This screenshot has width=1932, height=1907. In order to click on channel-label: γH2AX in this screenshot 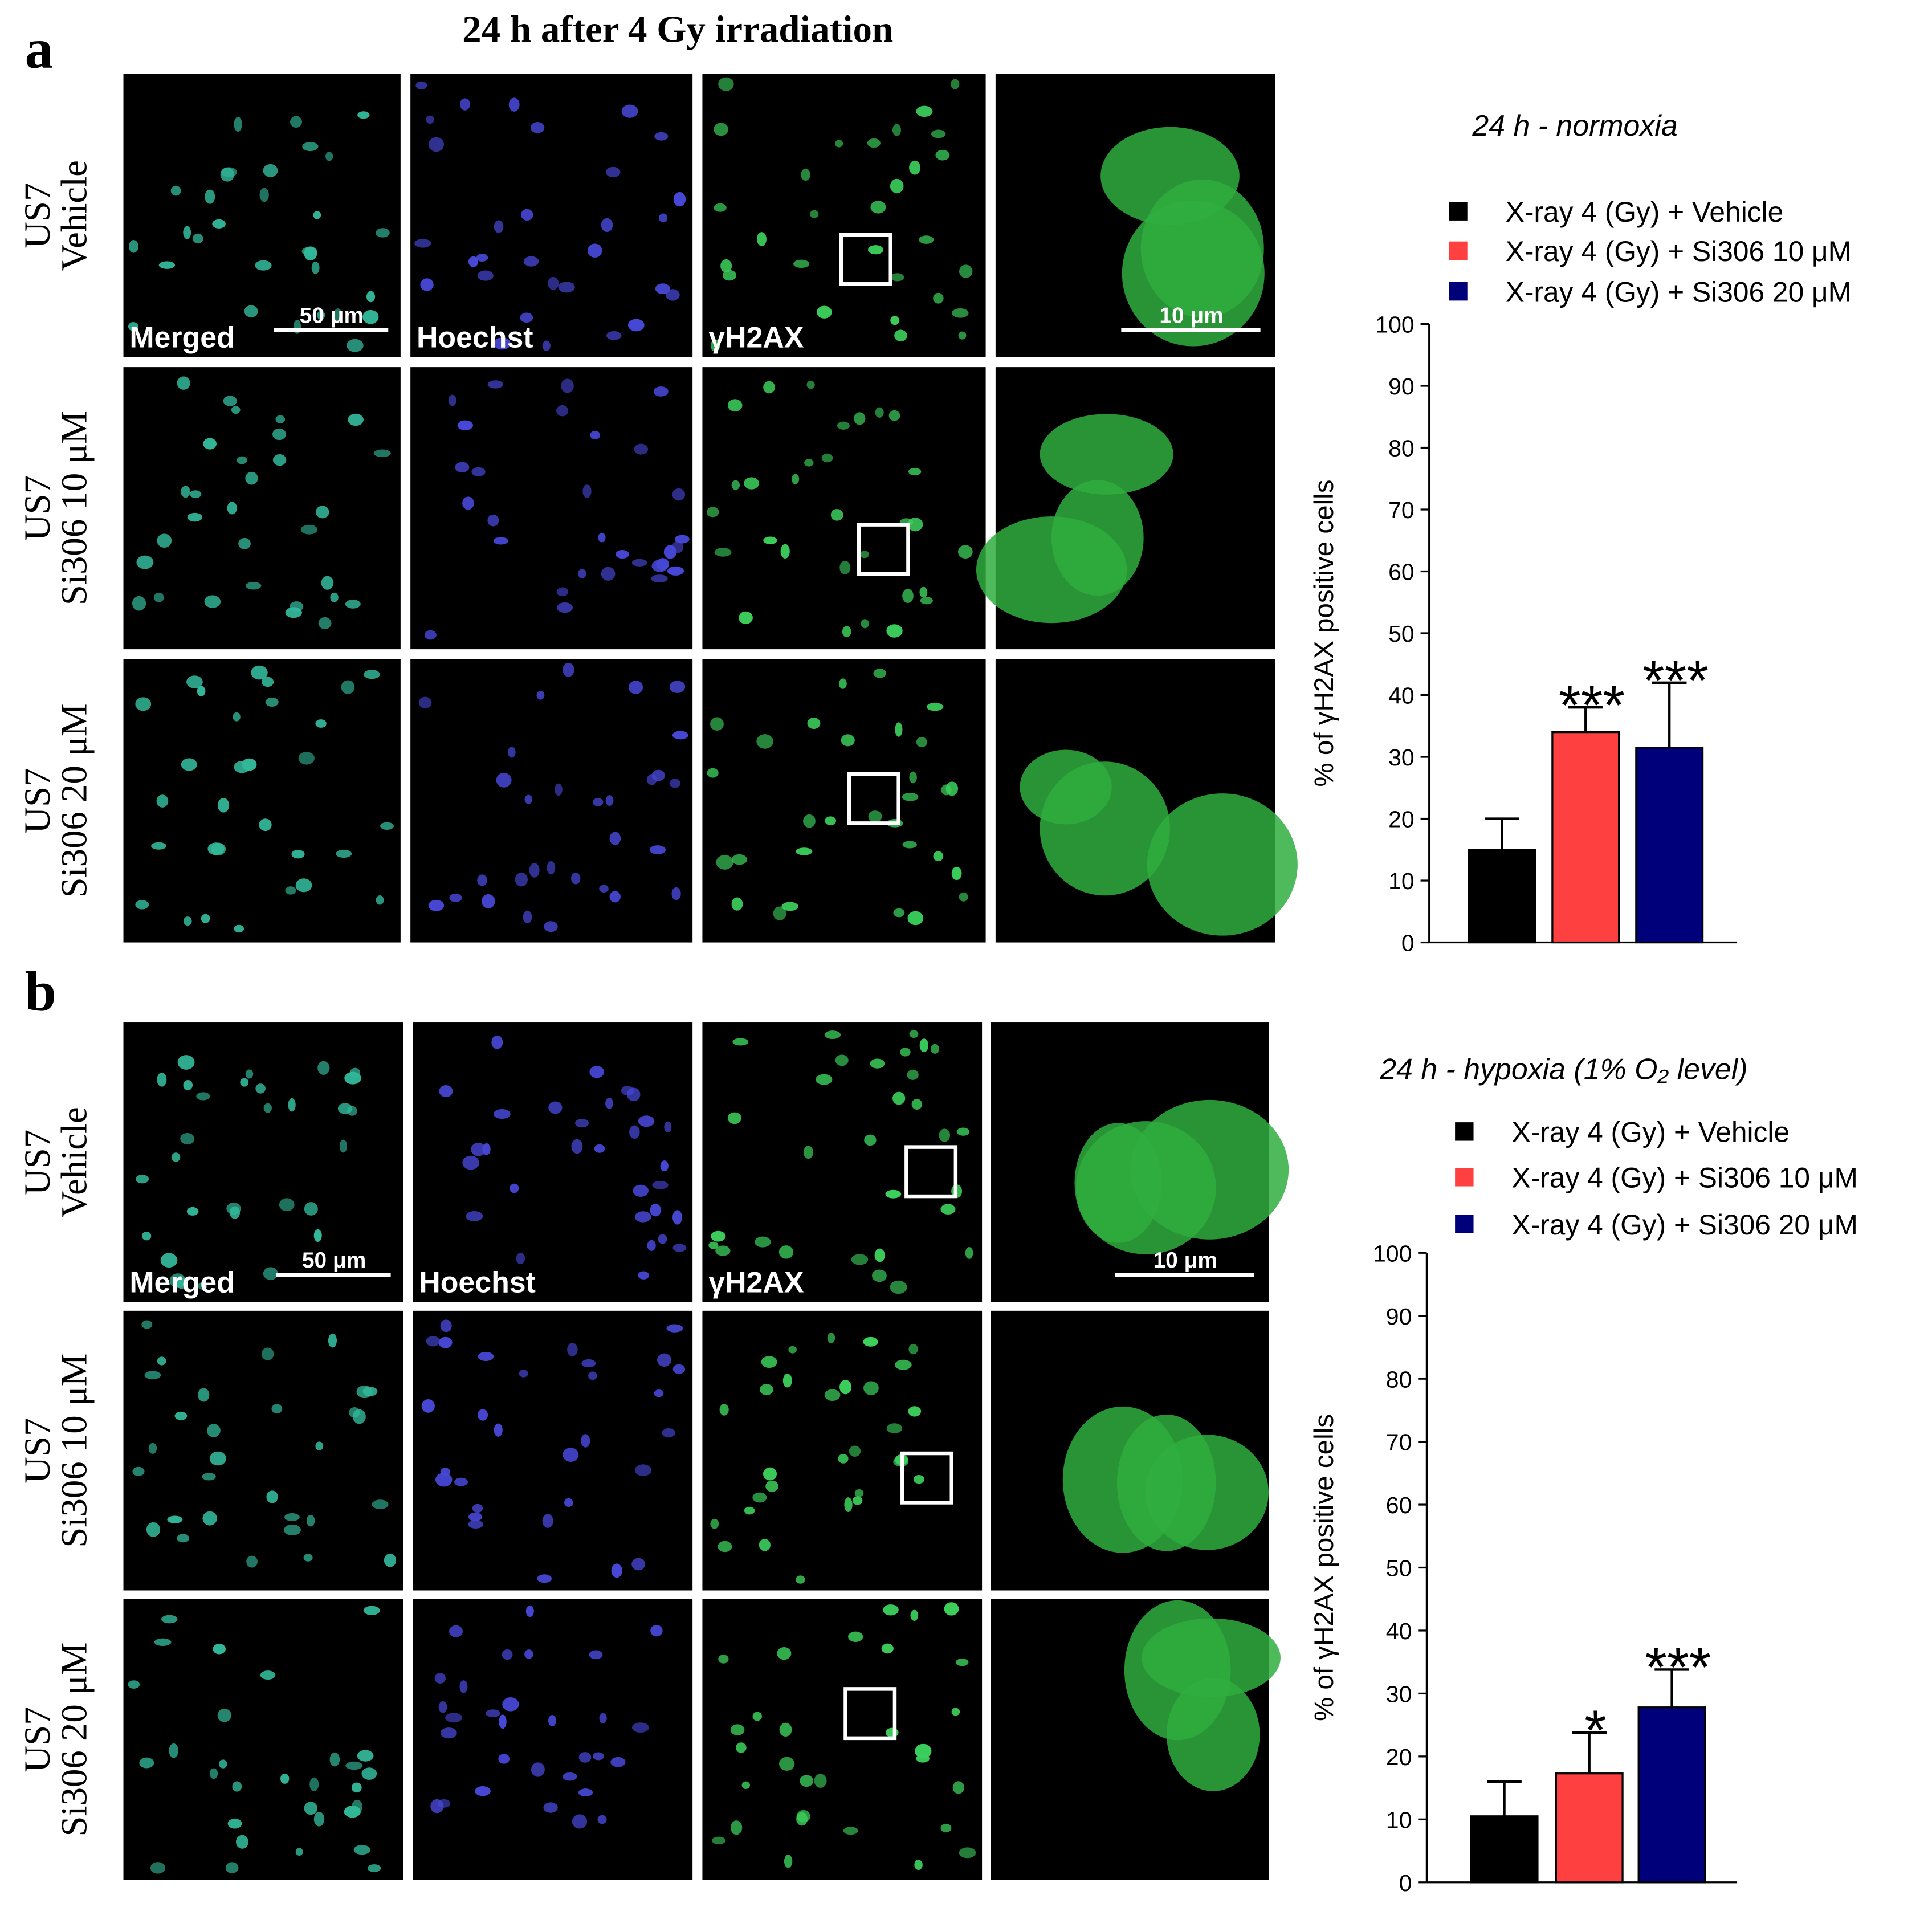, I will do `click(756, 337)`.